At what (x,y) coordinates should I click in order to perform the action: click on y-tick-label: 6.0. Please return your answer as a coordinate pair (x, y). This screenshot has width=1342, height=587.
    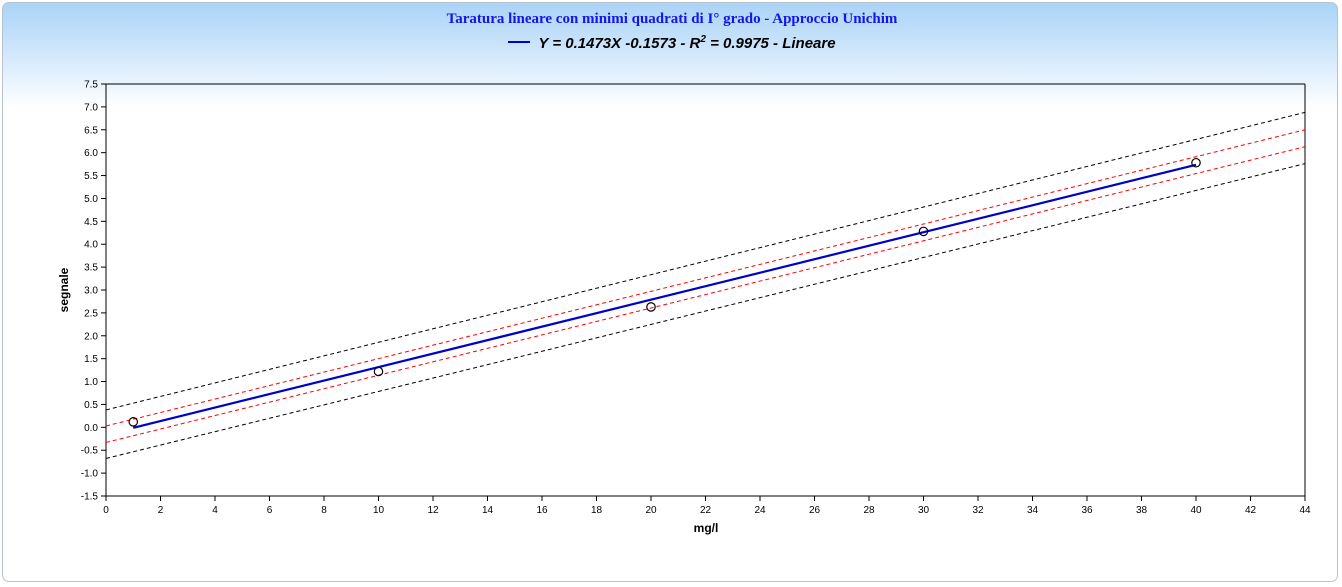
    Looking at the image, I should click on (91, 153).